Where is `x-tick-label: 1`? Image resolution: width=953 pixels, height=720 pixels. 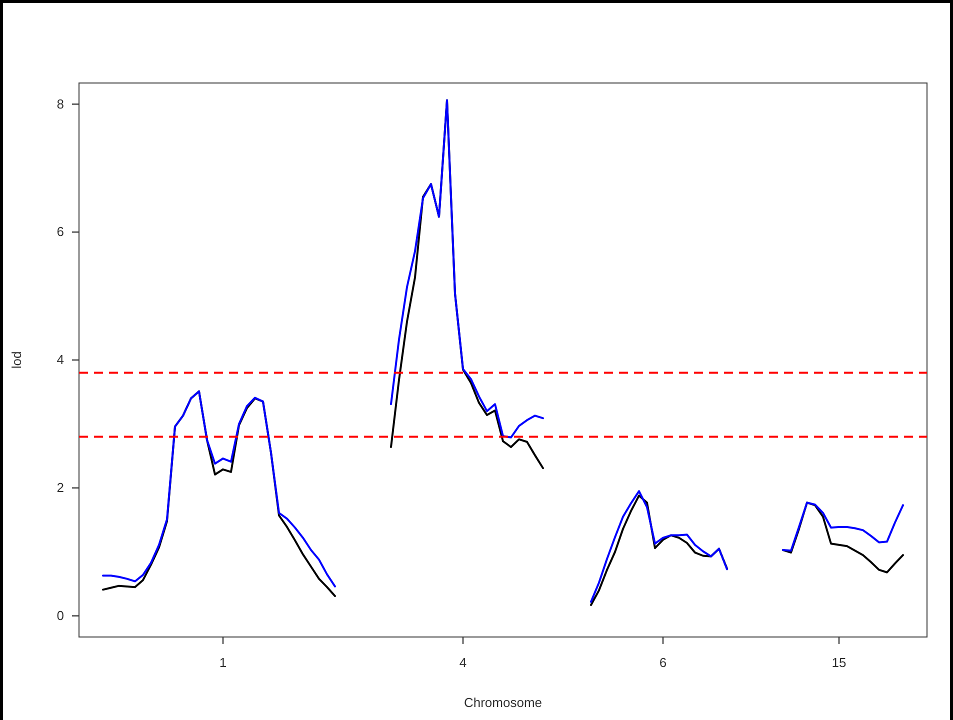 x-tick-label: 1 is located at coordinates (223, 662).